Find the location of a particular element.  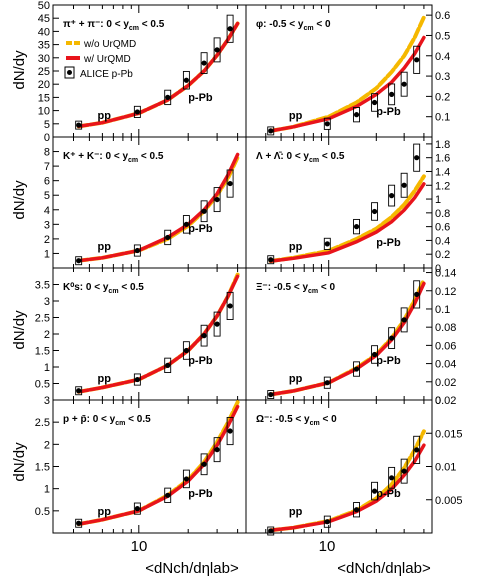

panel-7: 0.5 1 1.5 2 2.5 3 p + p̄: 0 < ycm < 0.5 pp p-Pb is located at coordinates (141, 464).